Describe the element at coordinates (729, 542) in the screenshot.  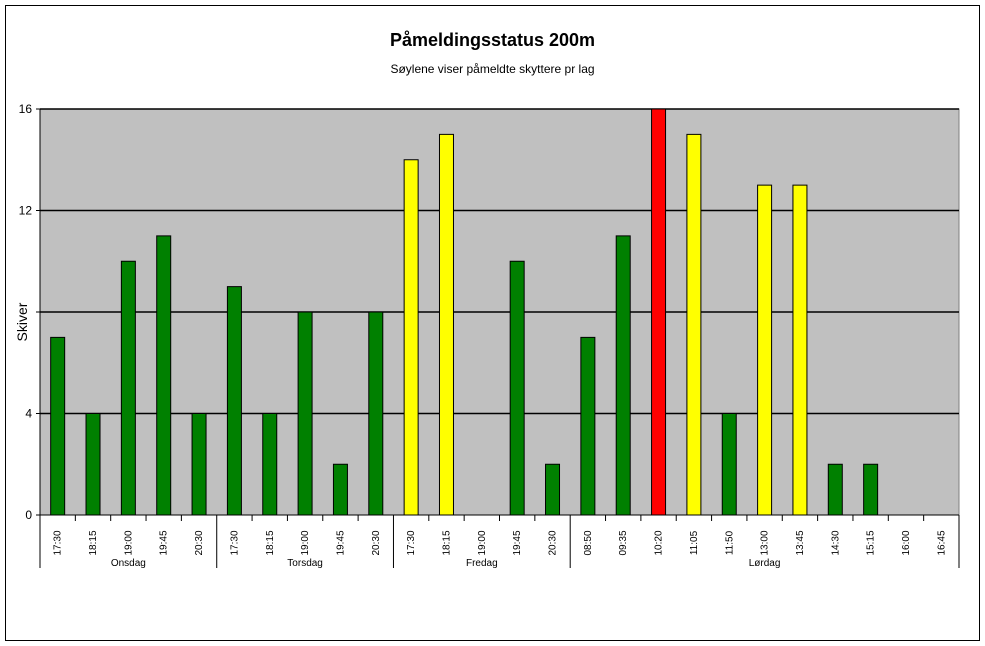
I see `x-tick-label: 11:50` at that location.